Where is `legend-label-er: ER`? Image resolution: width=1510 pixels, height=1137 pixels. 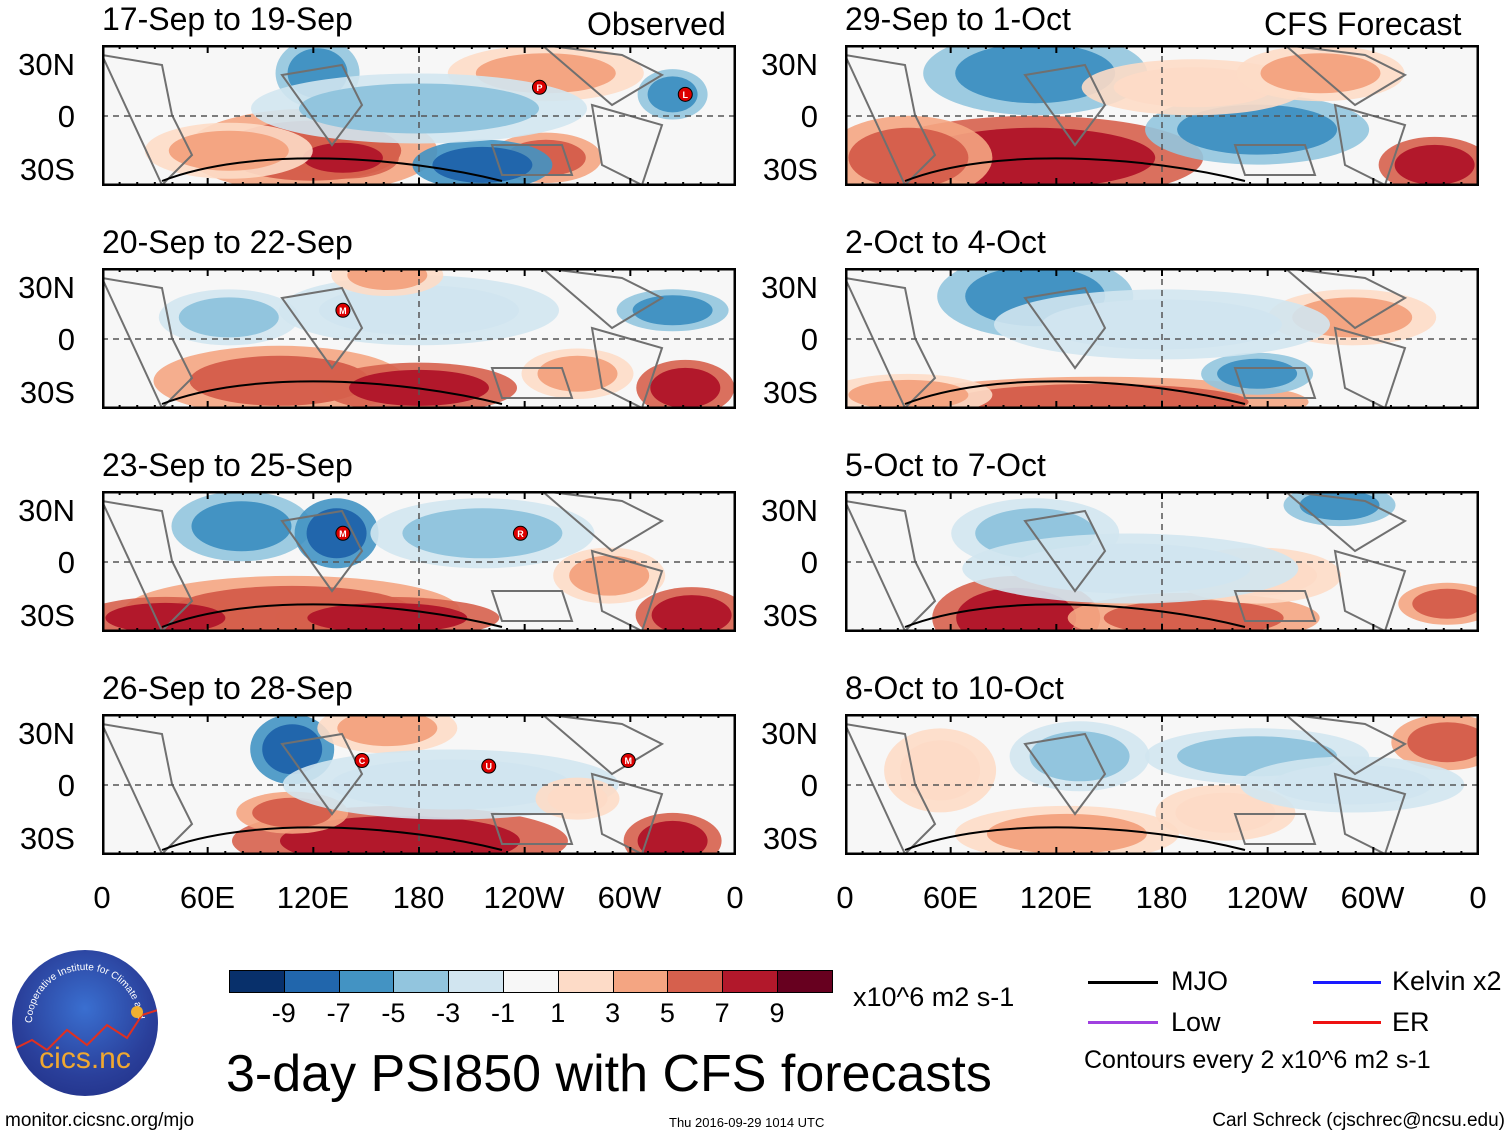 legend-label-er: ER is located at coordinates (1411, 1022).